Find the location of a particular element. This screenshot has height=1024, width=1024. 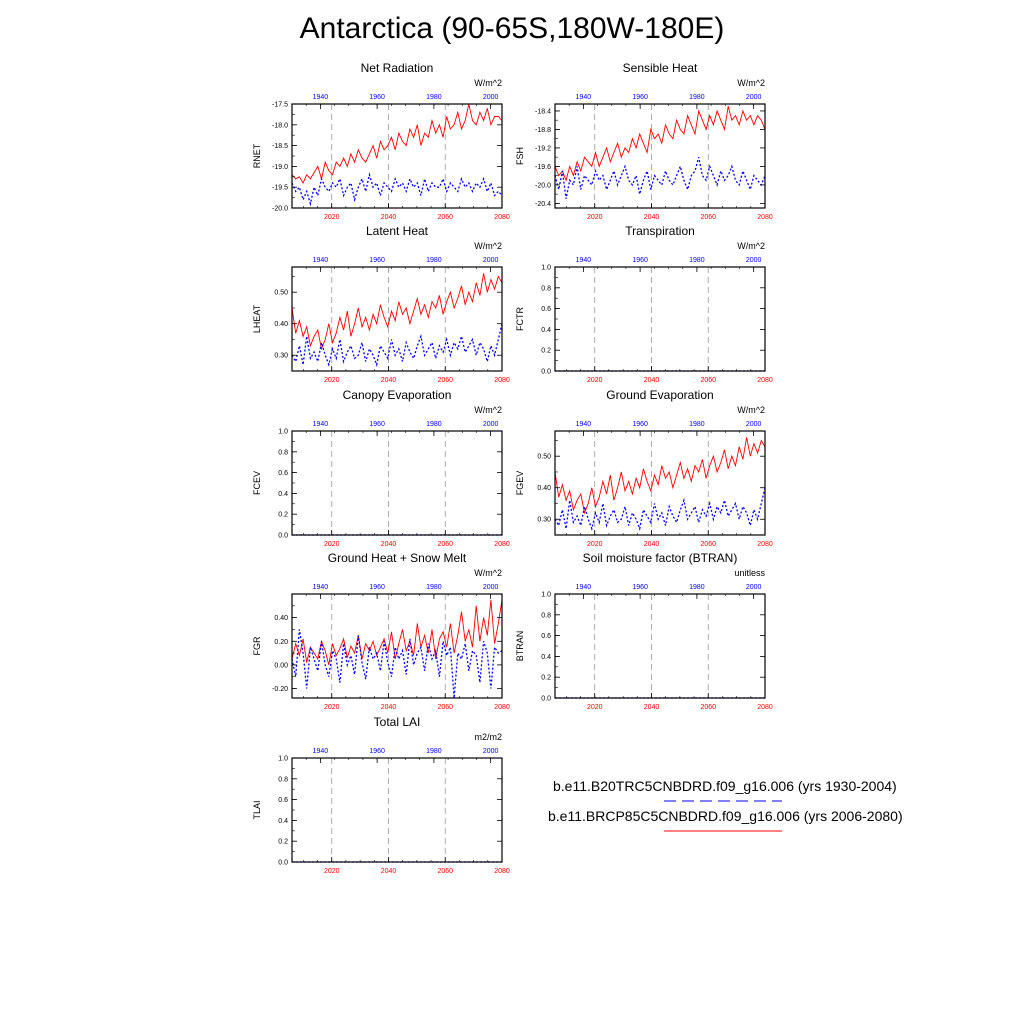

panel-5-y-tick-label-0: 0.0 is located at coordinates (283, 536).